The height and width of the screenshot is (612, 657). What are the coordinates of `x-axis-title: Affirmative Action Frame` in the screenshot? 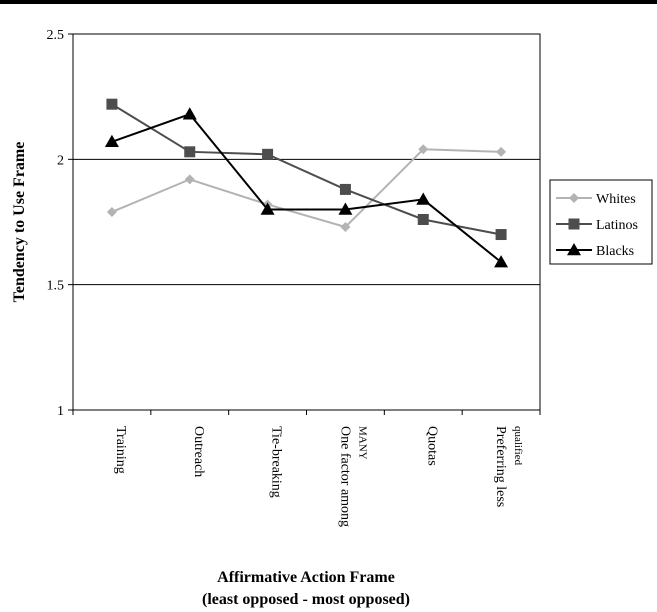 It's located at (306, 577).